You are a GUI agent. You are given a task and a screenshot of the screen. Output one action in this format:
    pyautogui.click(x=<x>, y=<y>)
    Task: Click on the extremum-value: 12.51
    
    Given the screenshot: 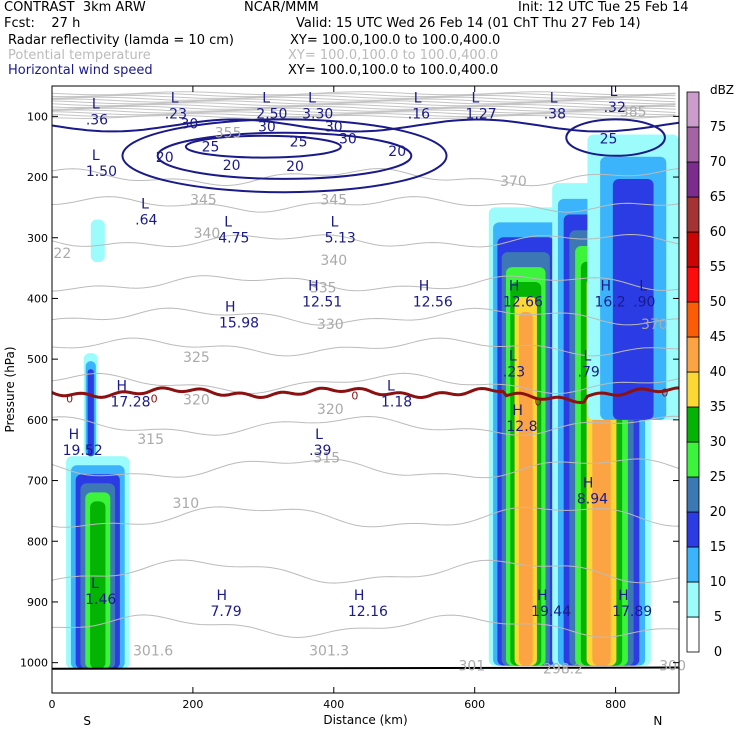 What is the action you would take?
    pyautogui.click(x=322, y=302)
    